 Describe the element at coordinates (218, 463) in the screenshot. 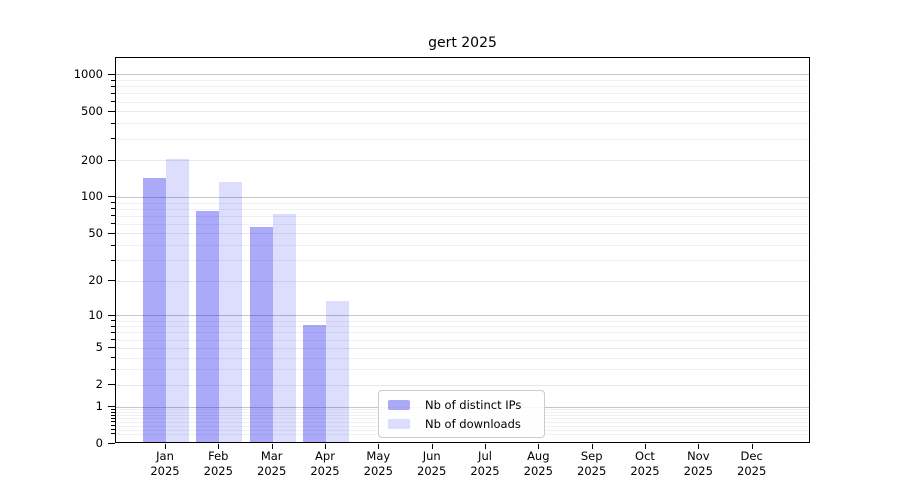

I see `x-tick-label: Feb 2025` at that location.